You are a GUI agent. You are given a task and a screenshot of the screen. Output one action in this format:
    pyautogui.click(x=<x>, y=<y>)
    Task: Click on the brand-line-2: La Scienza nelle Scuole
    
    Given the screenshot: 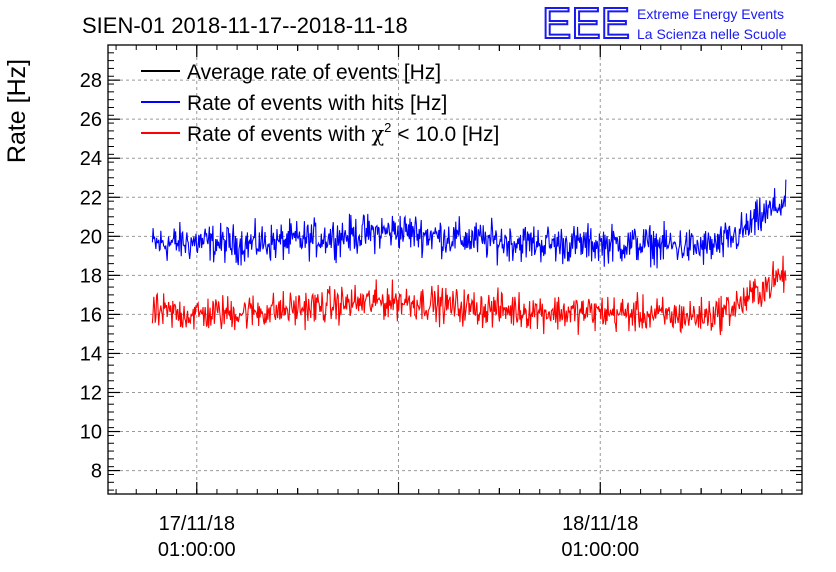 What is the action you would take?
    pyautogui.click(x=712, y=34)
    